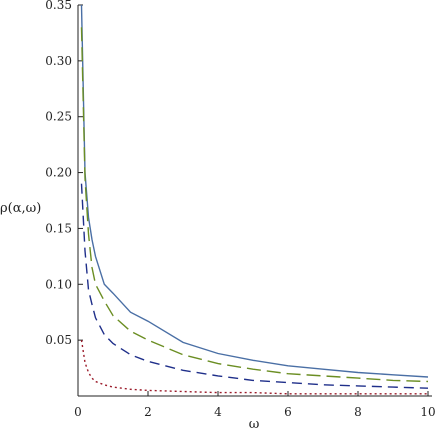 This screenshot has height=436, width=437. What do you see at coordinates (58, 228) in the screenshot?
I see `y-tick-label: 0.15` at bounding box center [58, 228].